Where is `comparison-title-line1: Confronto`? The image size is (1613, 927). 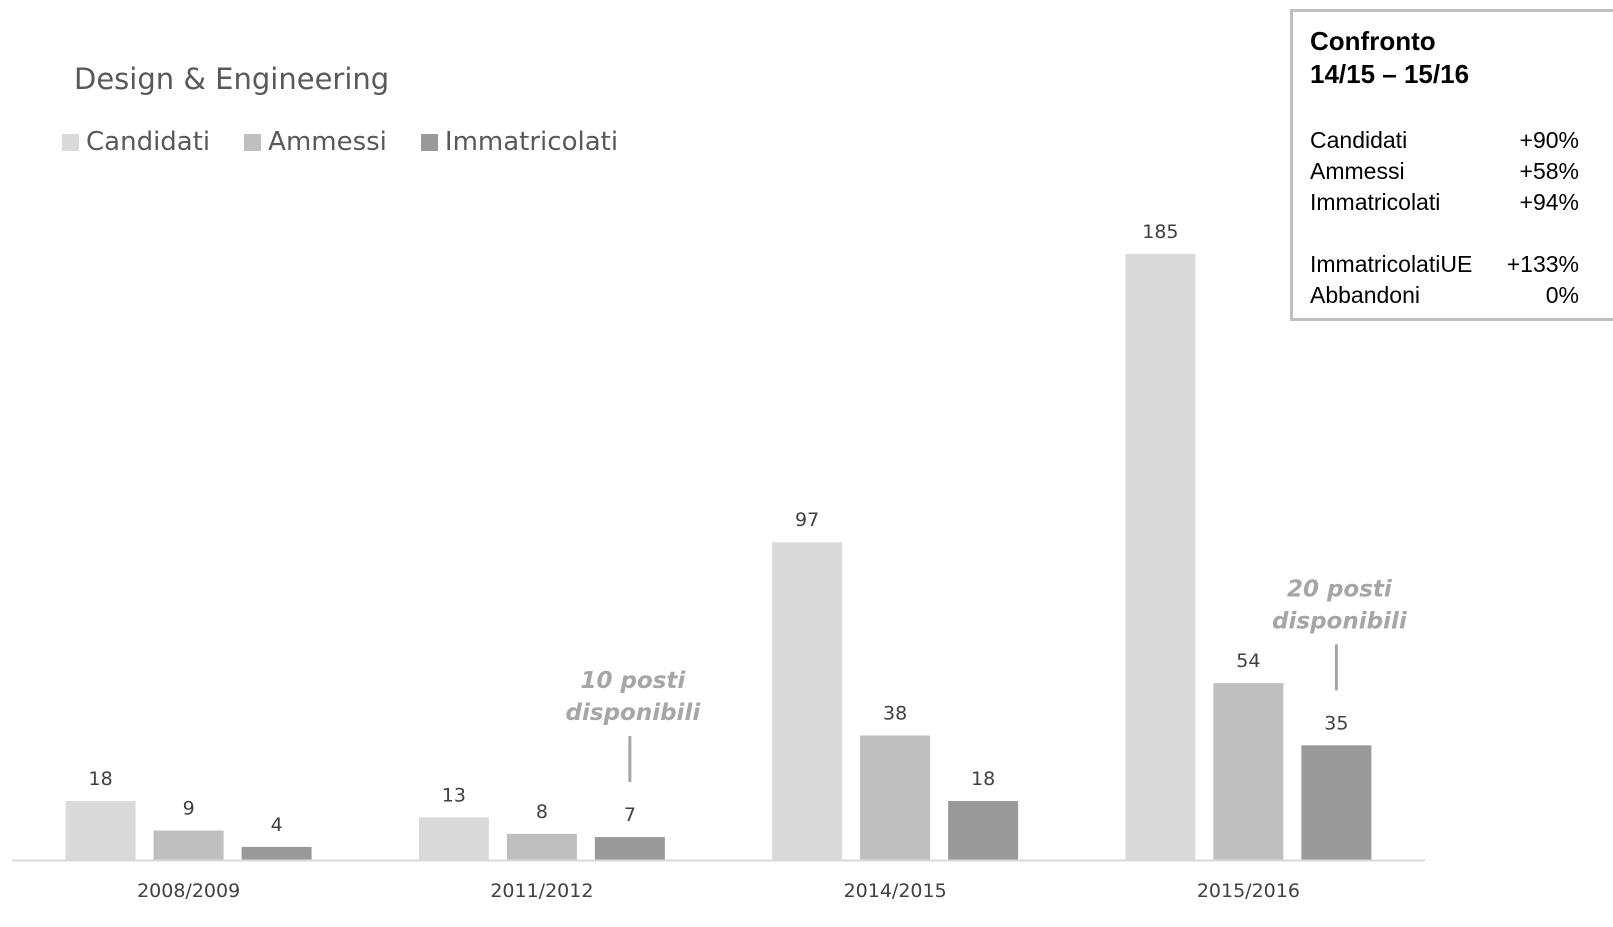 comparison-title-line1: Confronto is located at coordinates (1373, 41).